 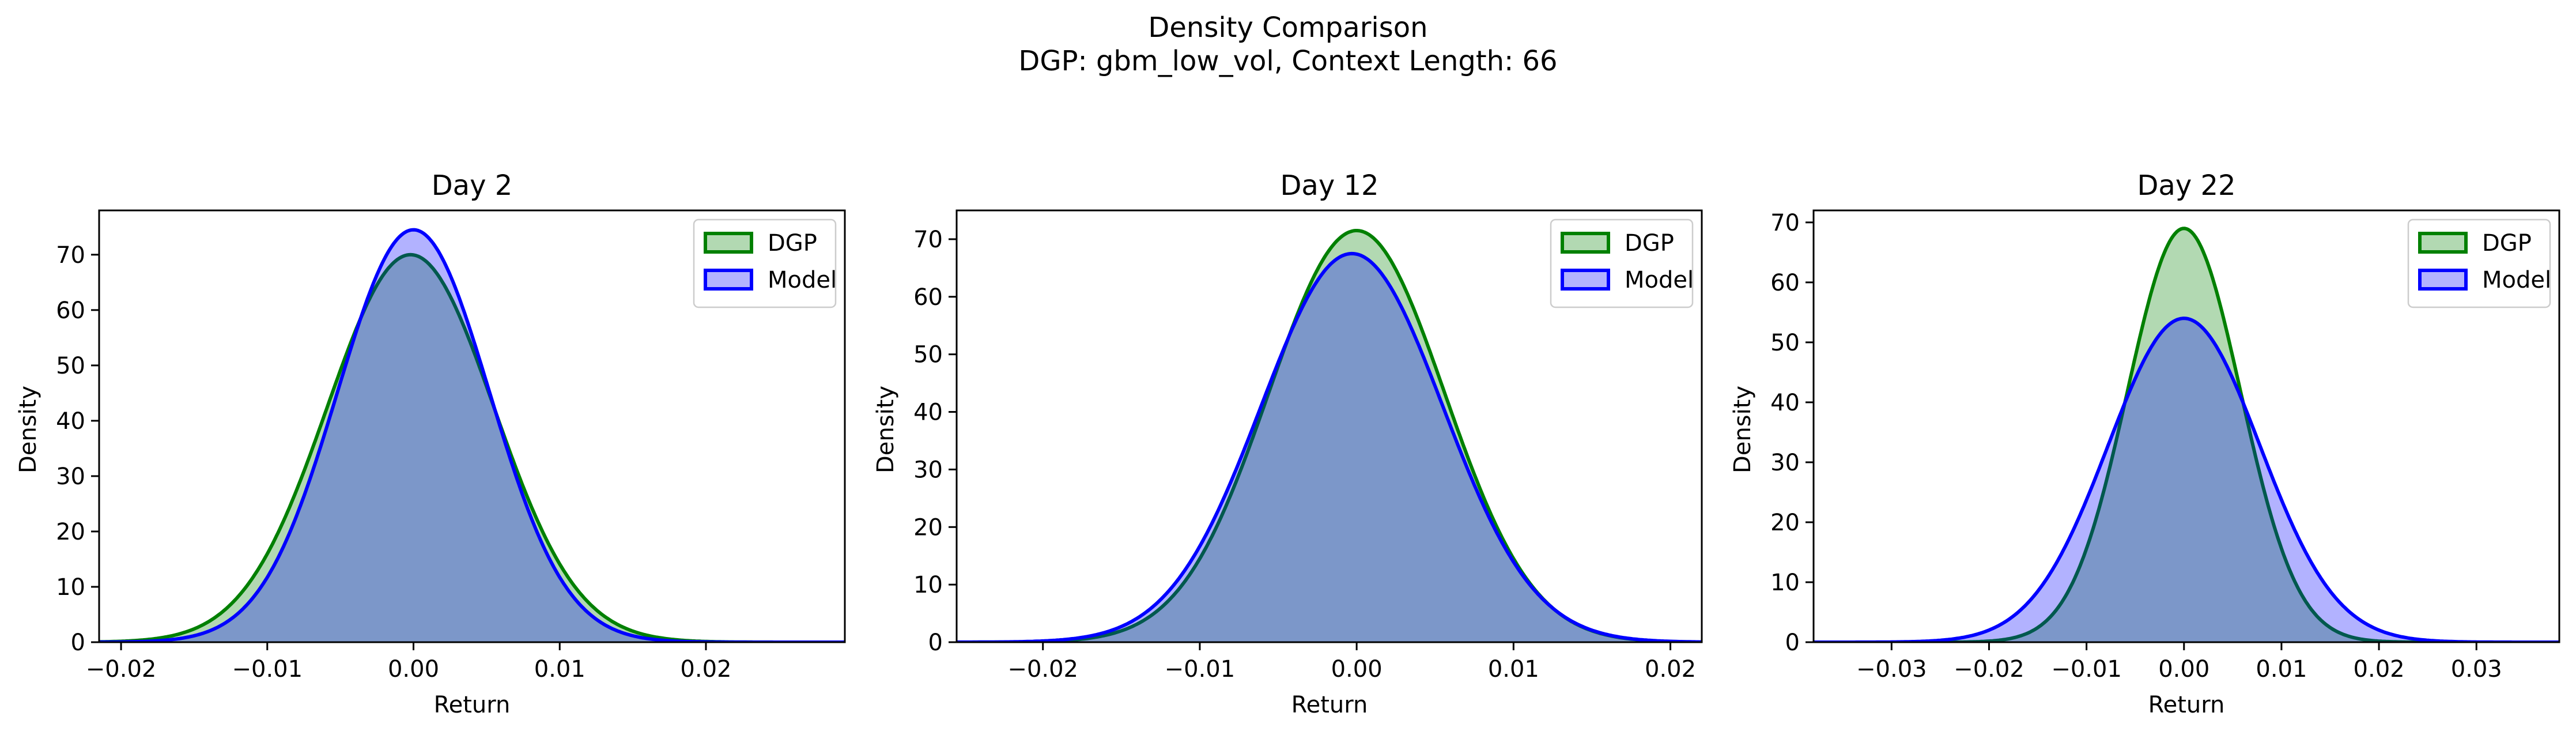 I want to click on subplot-title: Day 22, so click(x=2186, y=185).